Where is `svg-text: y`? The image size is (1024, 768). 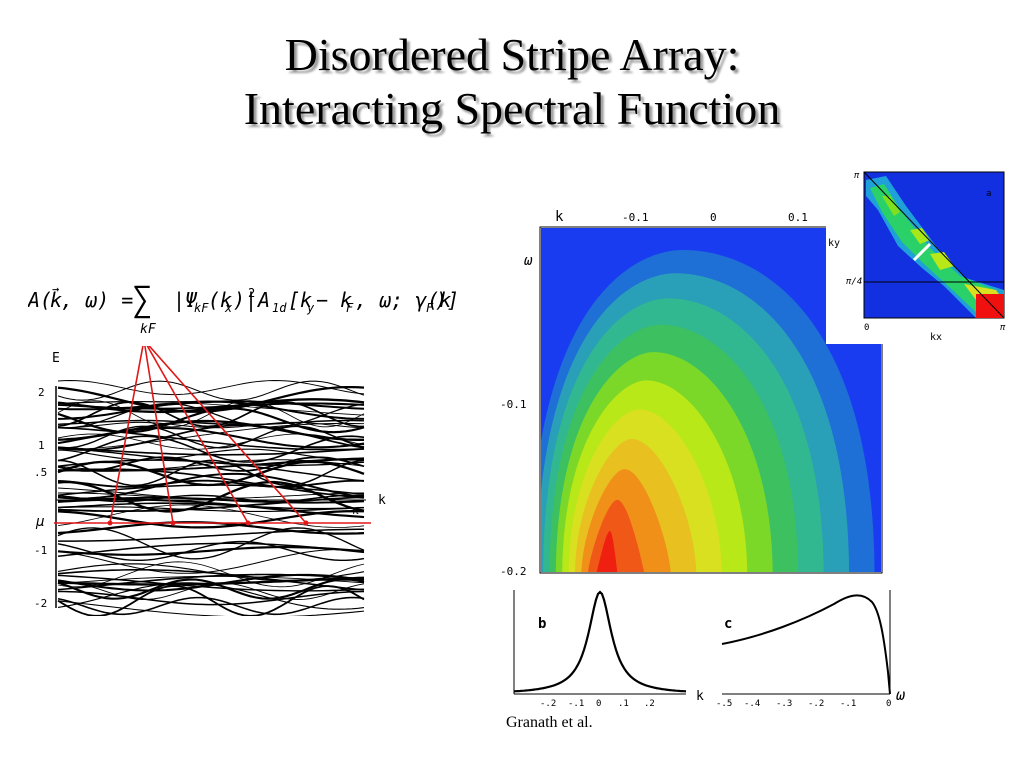
svg-text: y is located at coordinates (310, 308).